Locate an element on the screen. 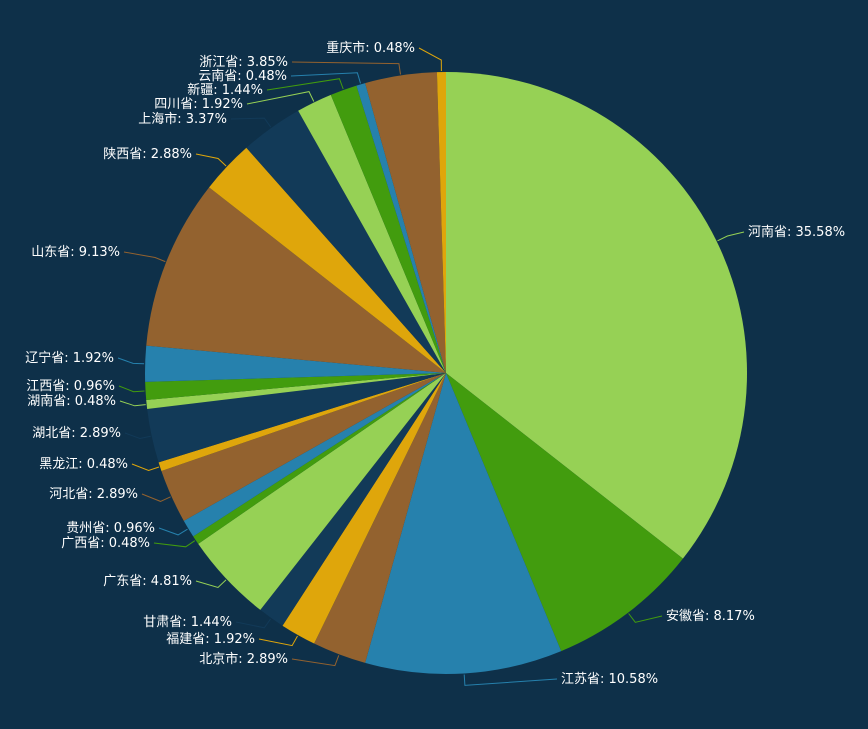 The image size is (868, 729). slice-label-7: 广东省: 4.81% is located at coordinates (147, 581).